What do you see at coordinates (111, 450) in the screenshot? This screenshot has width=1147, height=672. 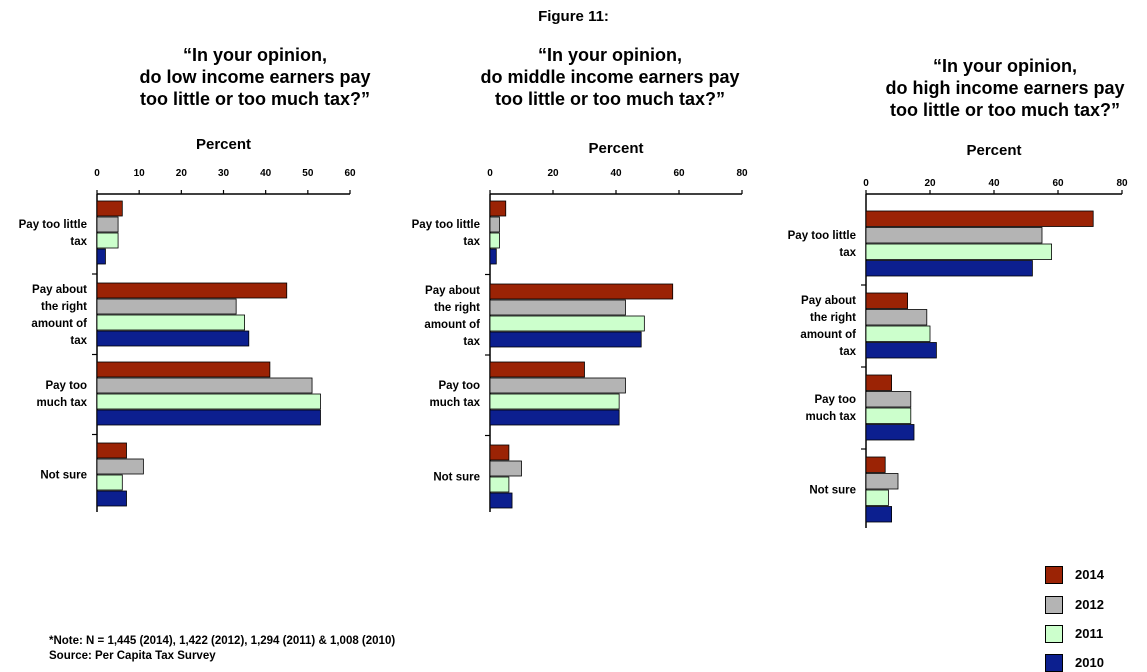 I see `bar-not-sure-2014` at bounding box center [111, 450].